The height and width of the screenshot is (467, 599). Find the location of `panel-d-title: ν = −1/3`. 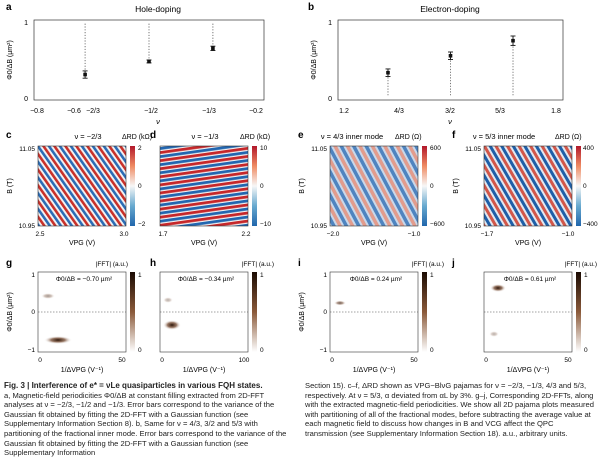

panel-d-title: ν = −1/3 is located at coordinates (204, 136).